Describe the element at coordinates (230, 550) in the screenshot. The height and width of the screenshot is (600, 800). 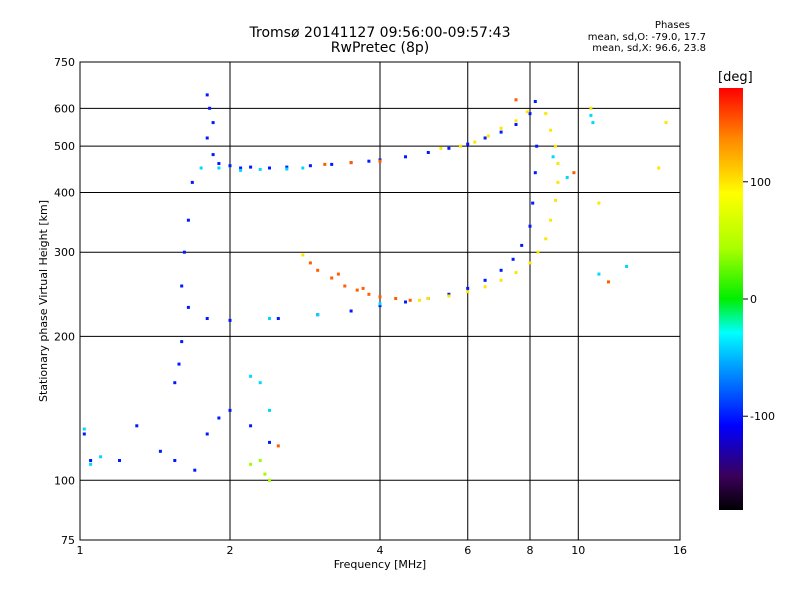
I see `x-tick-label: 2` at that location.